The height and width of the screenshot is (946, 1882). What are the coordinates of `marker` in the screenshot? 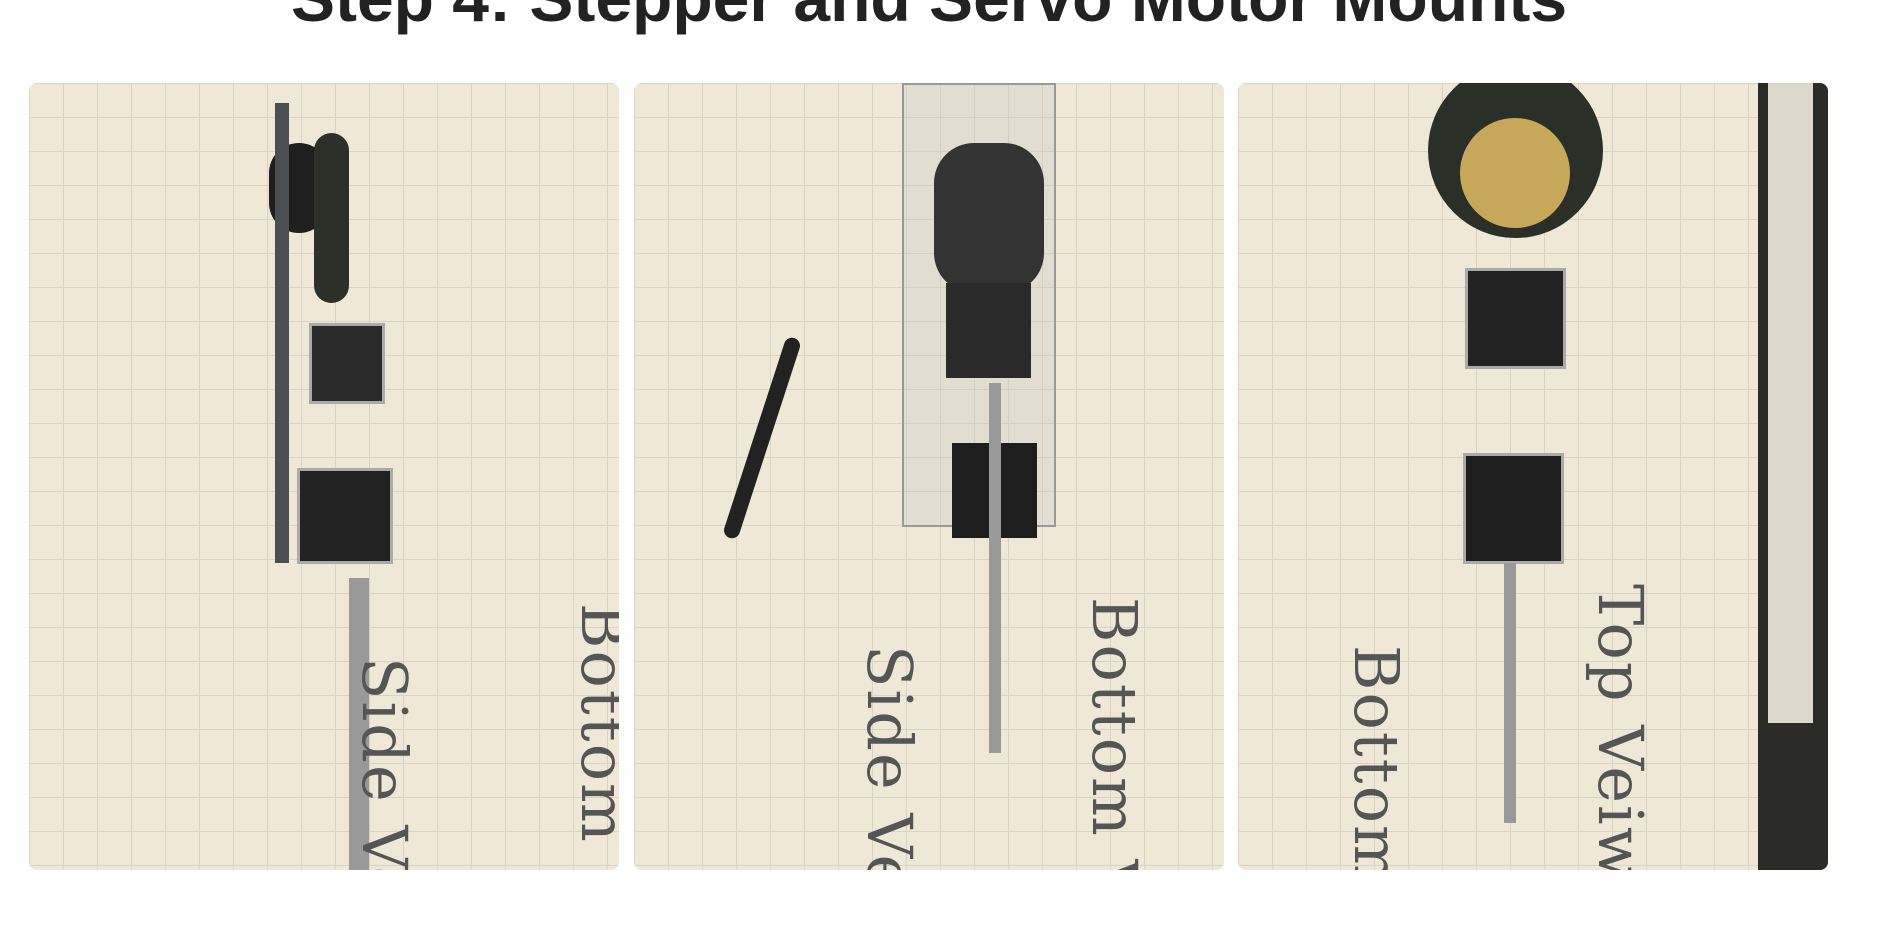 It's located at (762, 438).